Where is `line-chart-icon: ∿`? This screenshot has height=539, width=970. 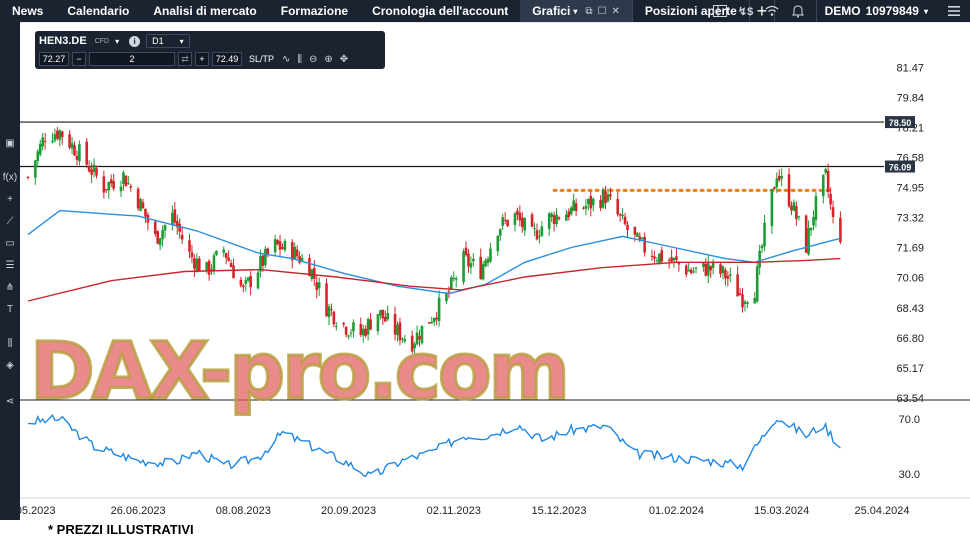
line-chart-icon: ∿ is located at coordinates (286, 59).